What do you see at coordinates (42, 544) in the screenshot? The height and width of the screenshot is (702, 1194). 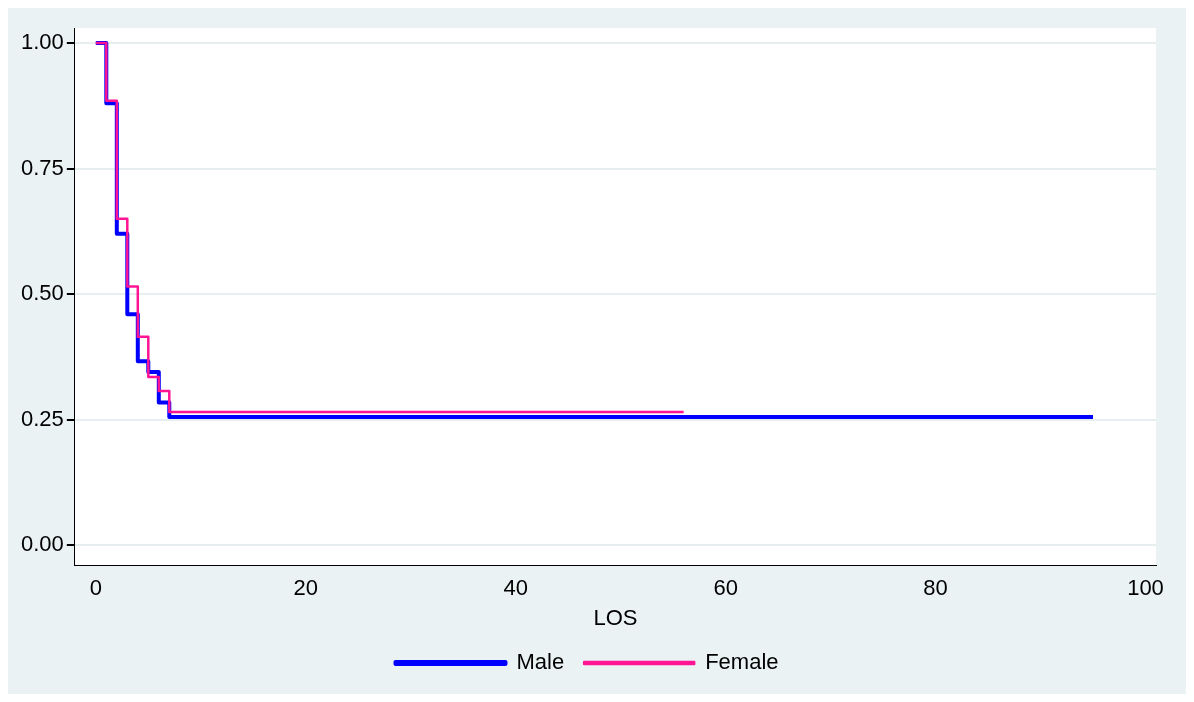 I see `y-tick-label: 0.00` at bounding box center [42, 544].